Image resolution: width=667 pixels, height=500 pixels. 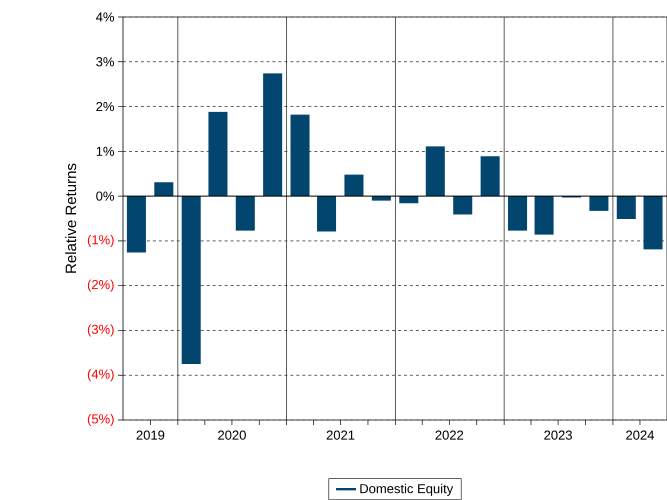 What do you see at coordinates (340, 435) in the screenshot?
I see `x-tick-label: 2021` at bounding box center [340, 435].